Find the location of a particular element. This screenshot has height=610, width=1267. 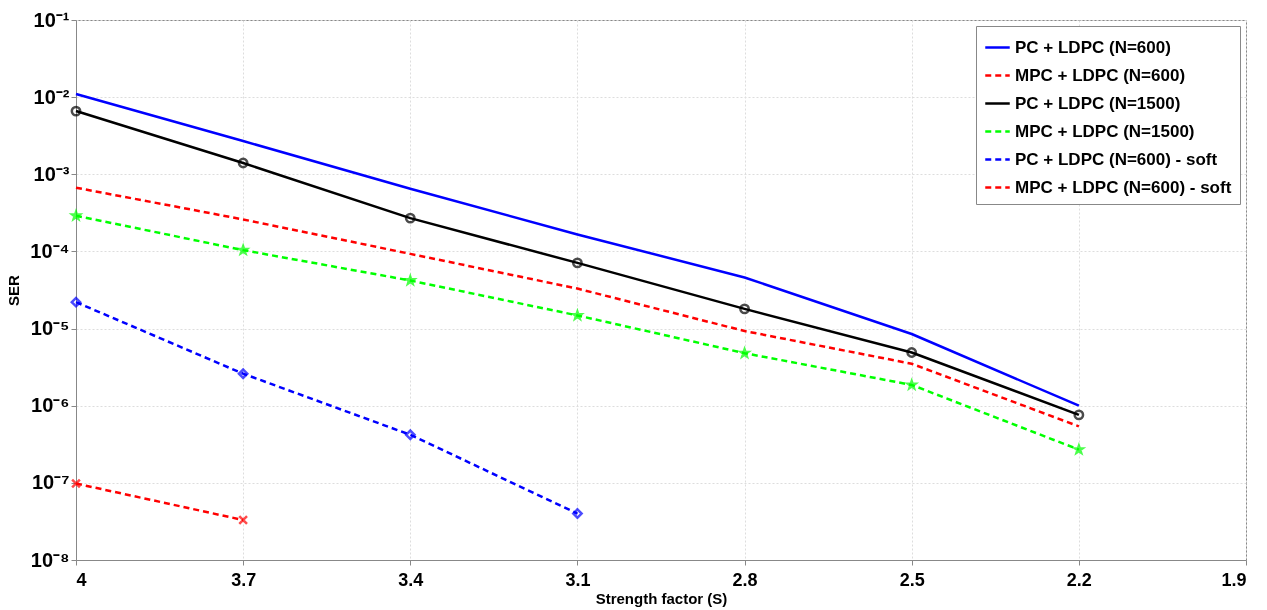

legend-label: PC + LDPC (N=600) is located at coordinates (1093, 47).